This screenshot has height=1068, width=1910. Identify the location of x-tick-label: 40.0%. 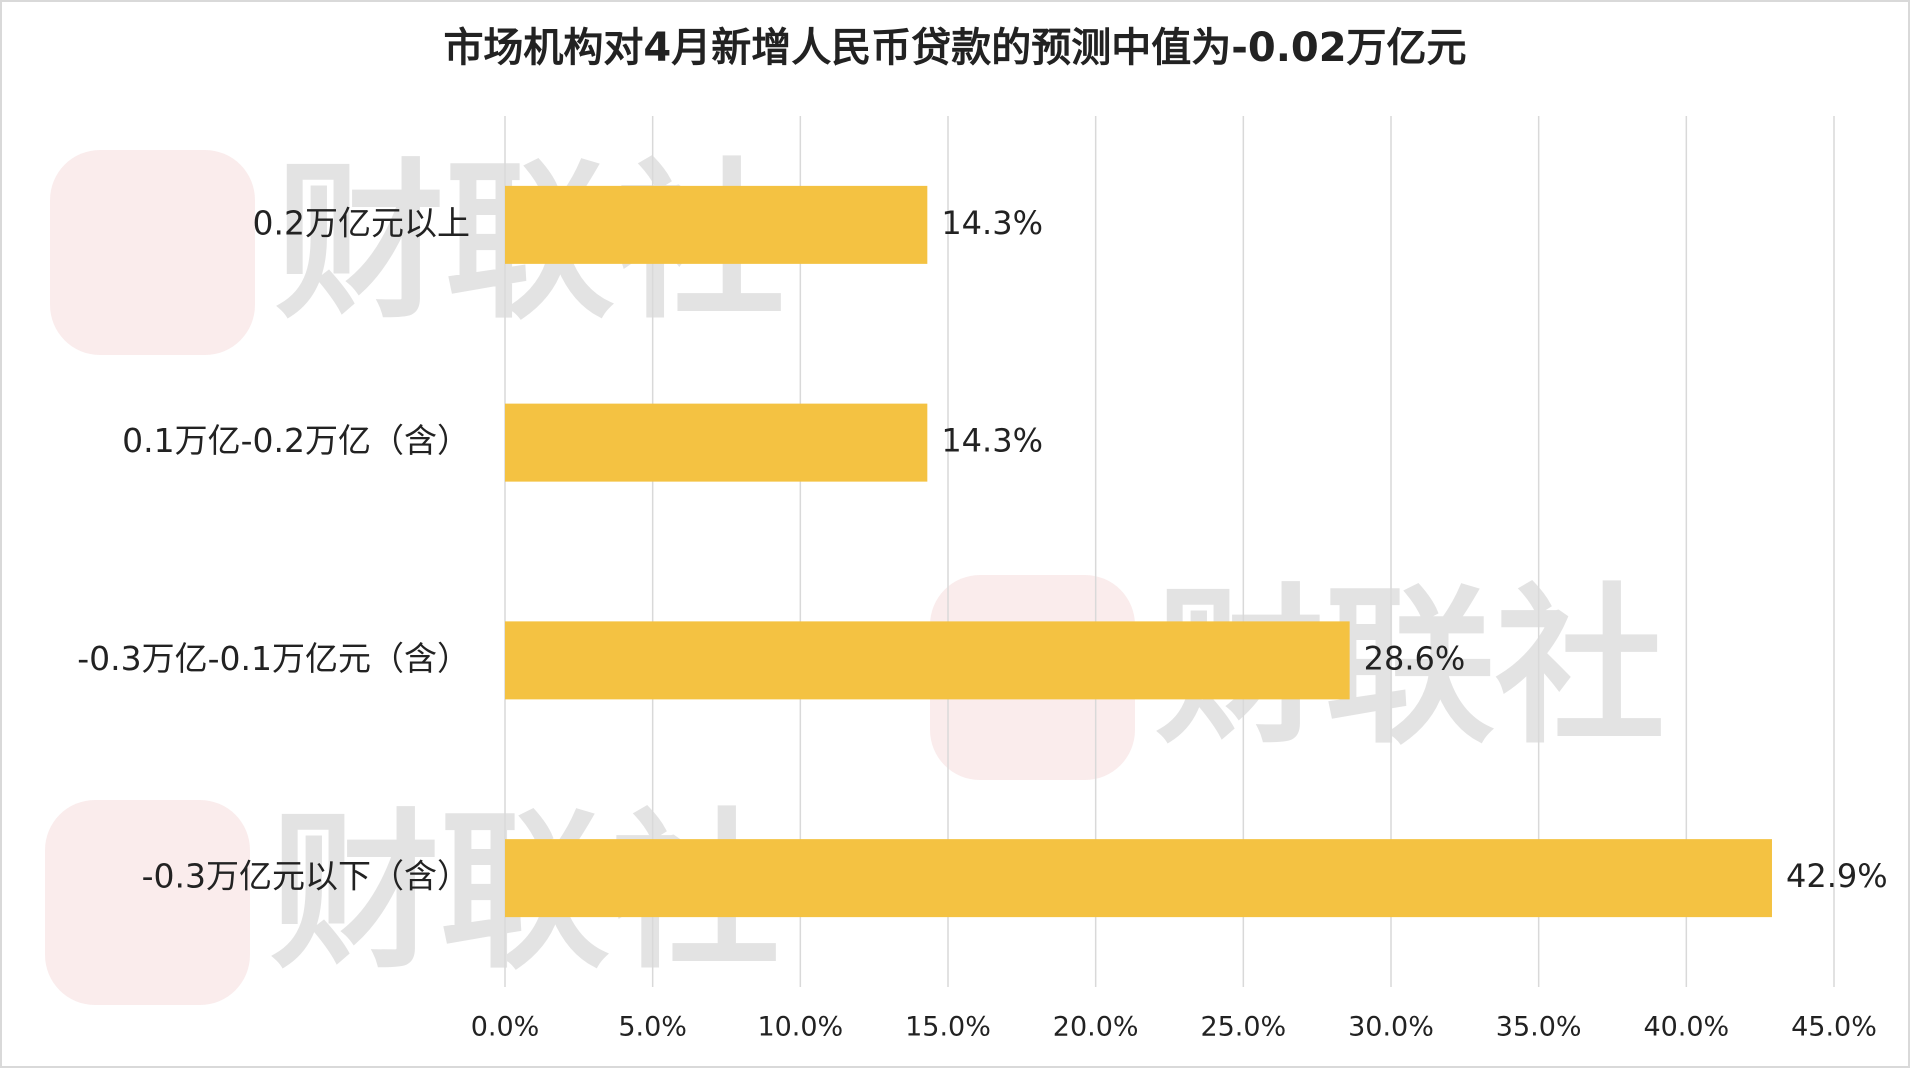
(1686, 1027).